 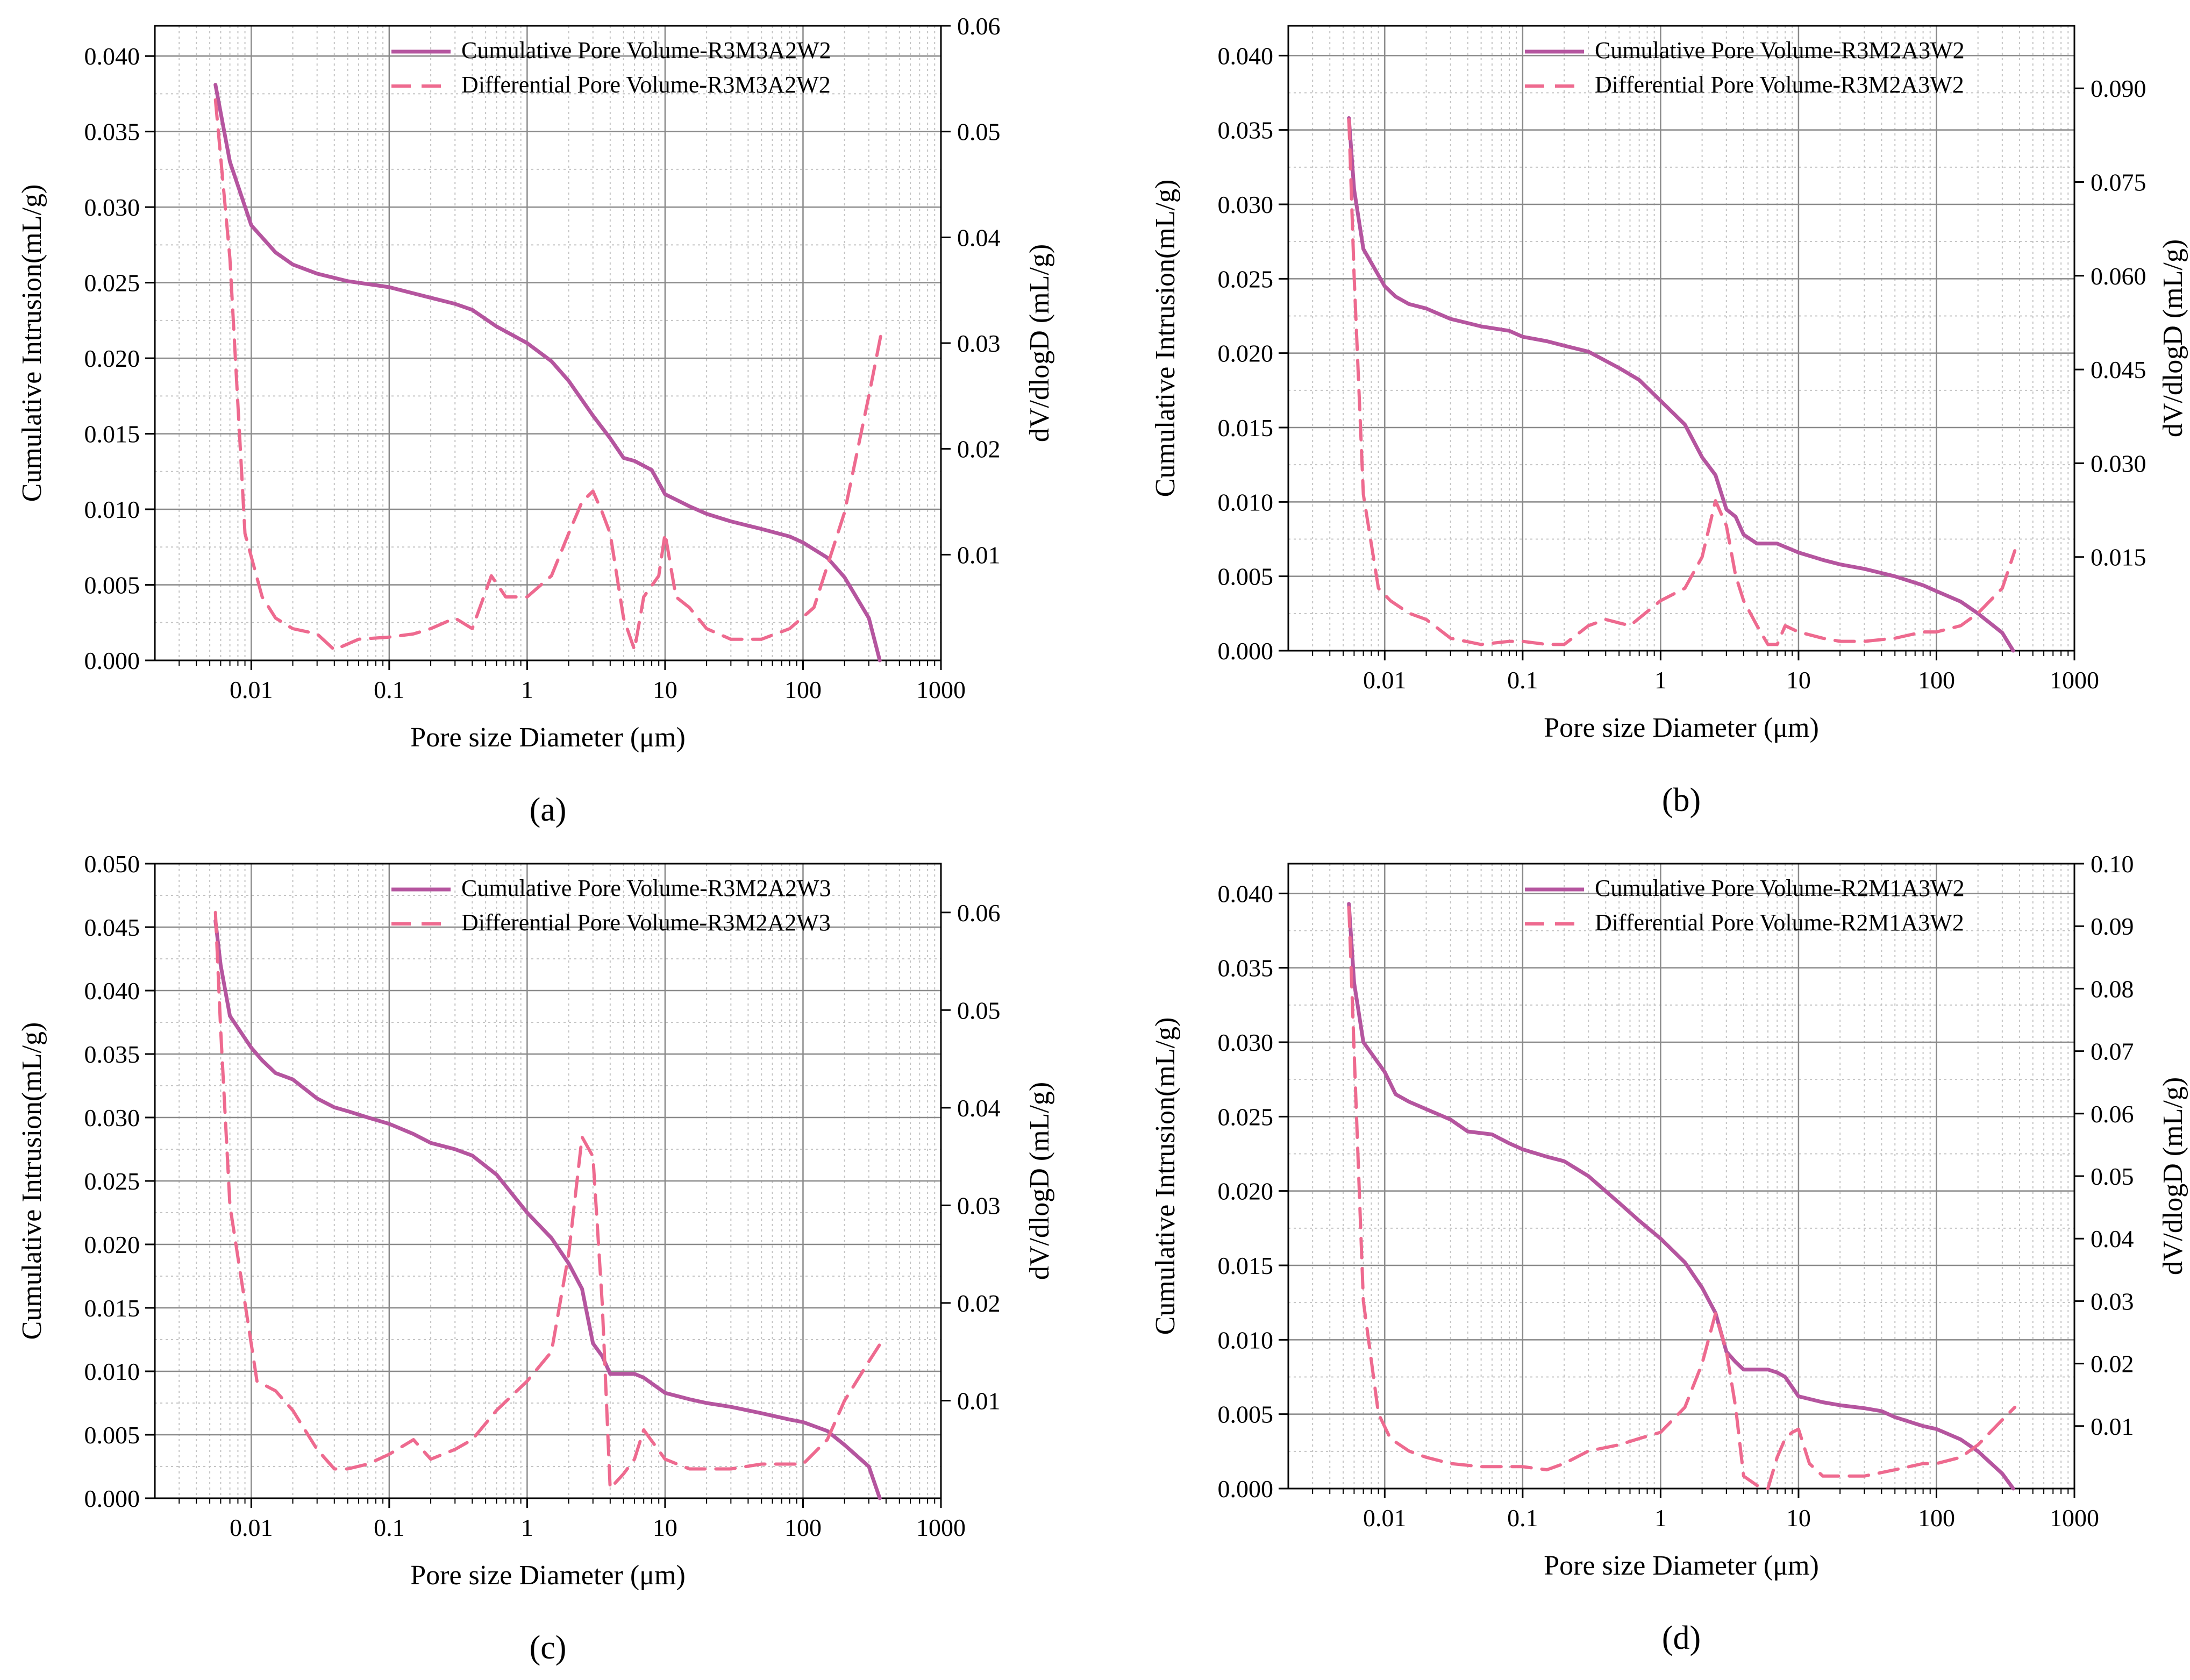 I want to click on legend-entry: Cumulative Pore Volume-R3M3A2W2, so click(x=646, y=50).